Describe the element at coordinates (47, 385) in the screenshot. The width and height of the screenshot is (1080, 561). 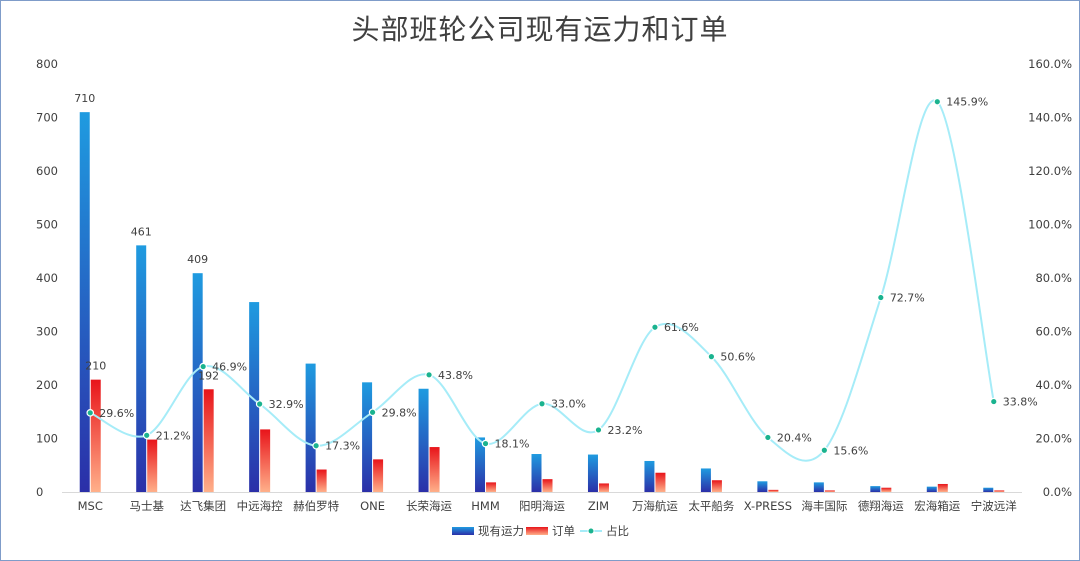
I see `y-left-tick-label: 200` at that location.